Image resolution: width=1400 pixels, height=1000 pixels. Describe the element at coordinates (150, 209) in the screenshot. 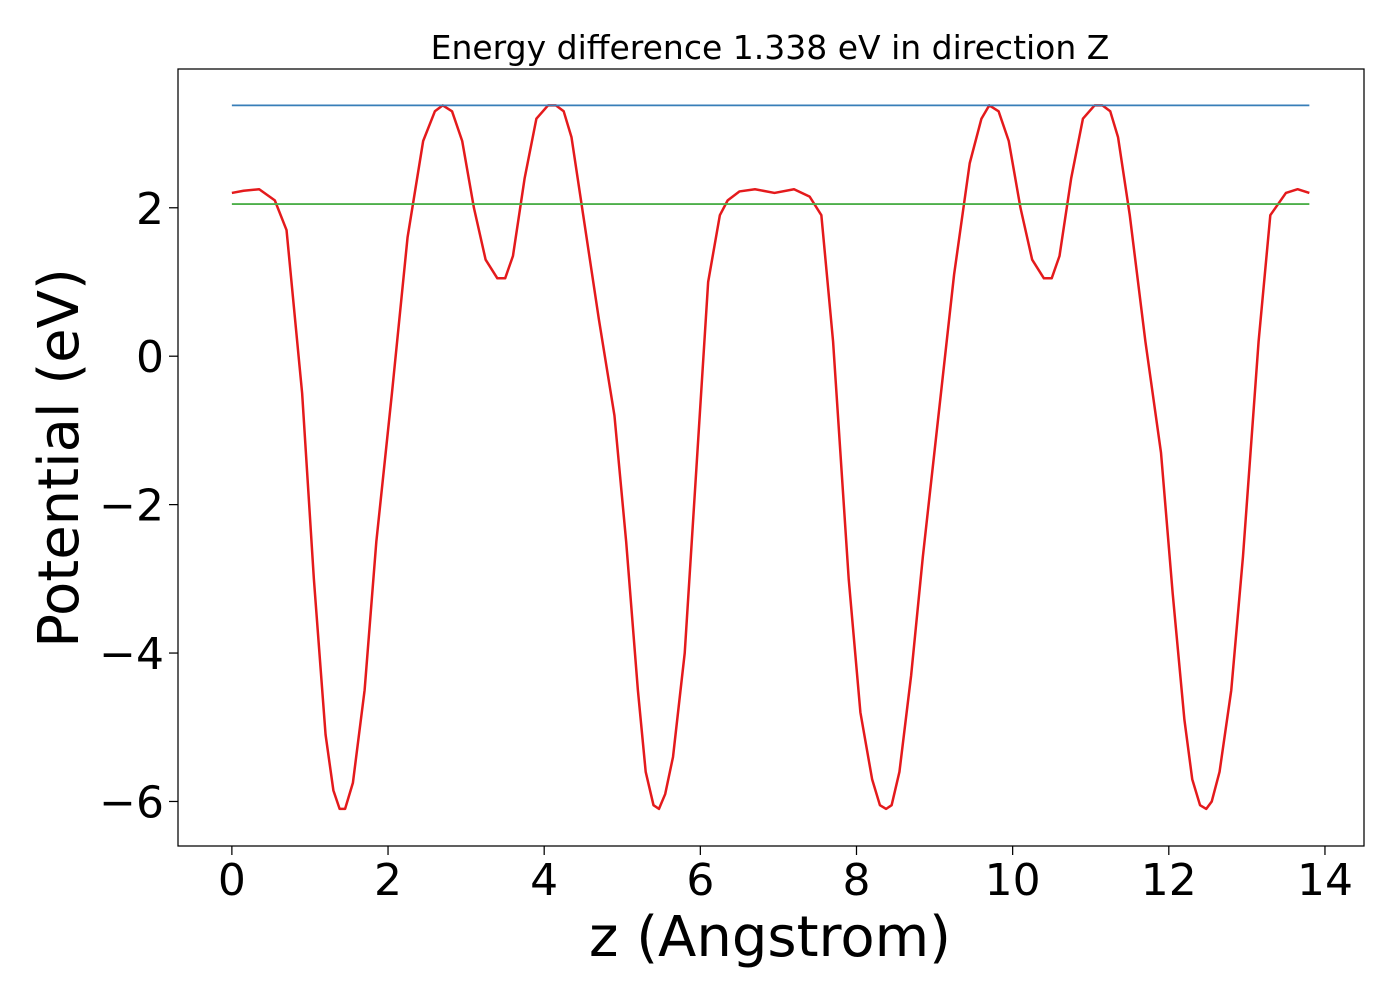

I see `y-tick-label: 2` at that location.